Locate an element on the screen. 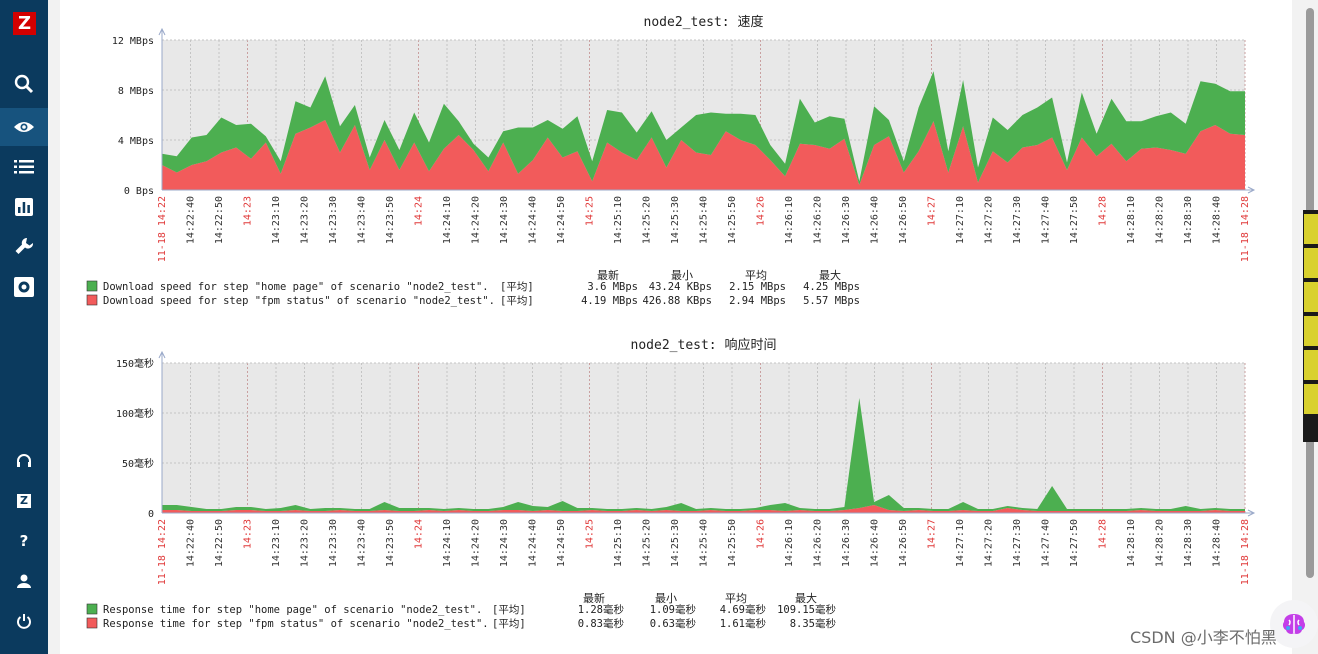 This screenshot has height=654, width=1318. x-tick-label: 14:22:50 is located at coordinates (219, 543).